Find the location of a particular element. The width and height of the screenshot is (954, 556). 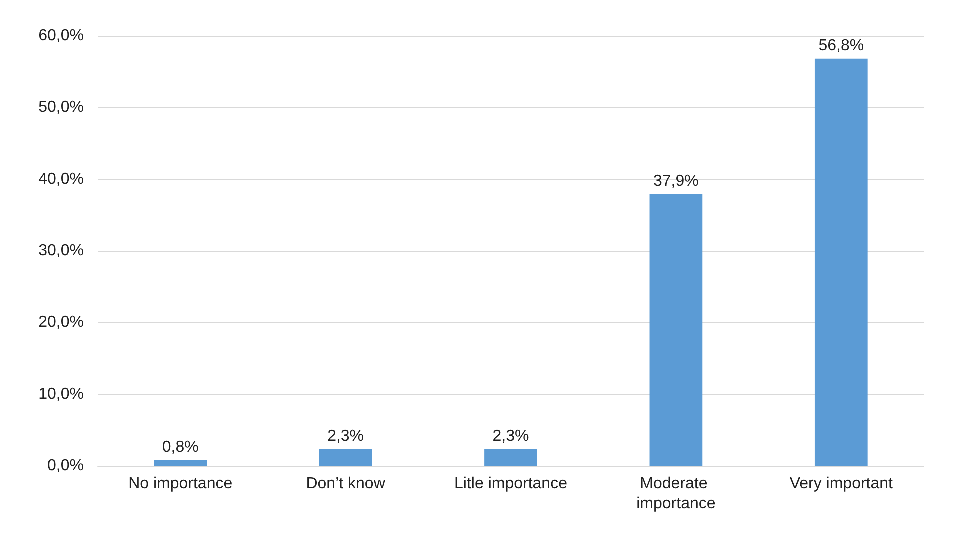

x-tick-label: Very important is located at coordinates (842, 484).